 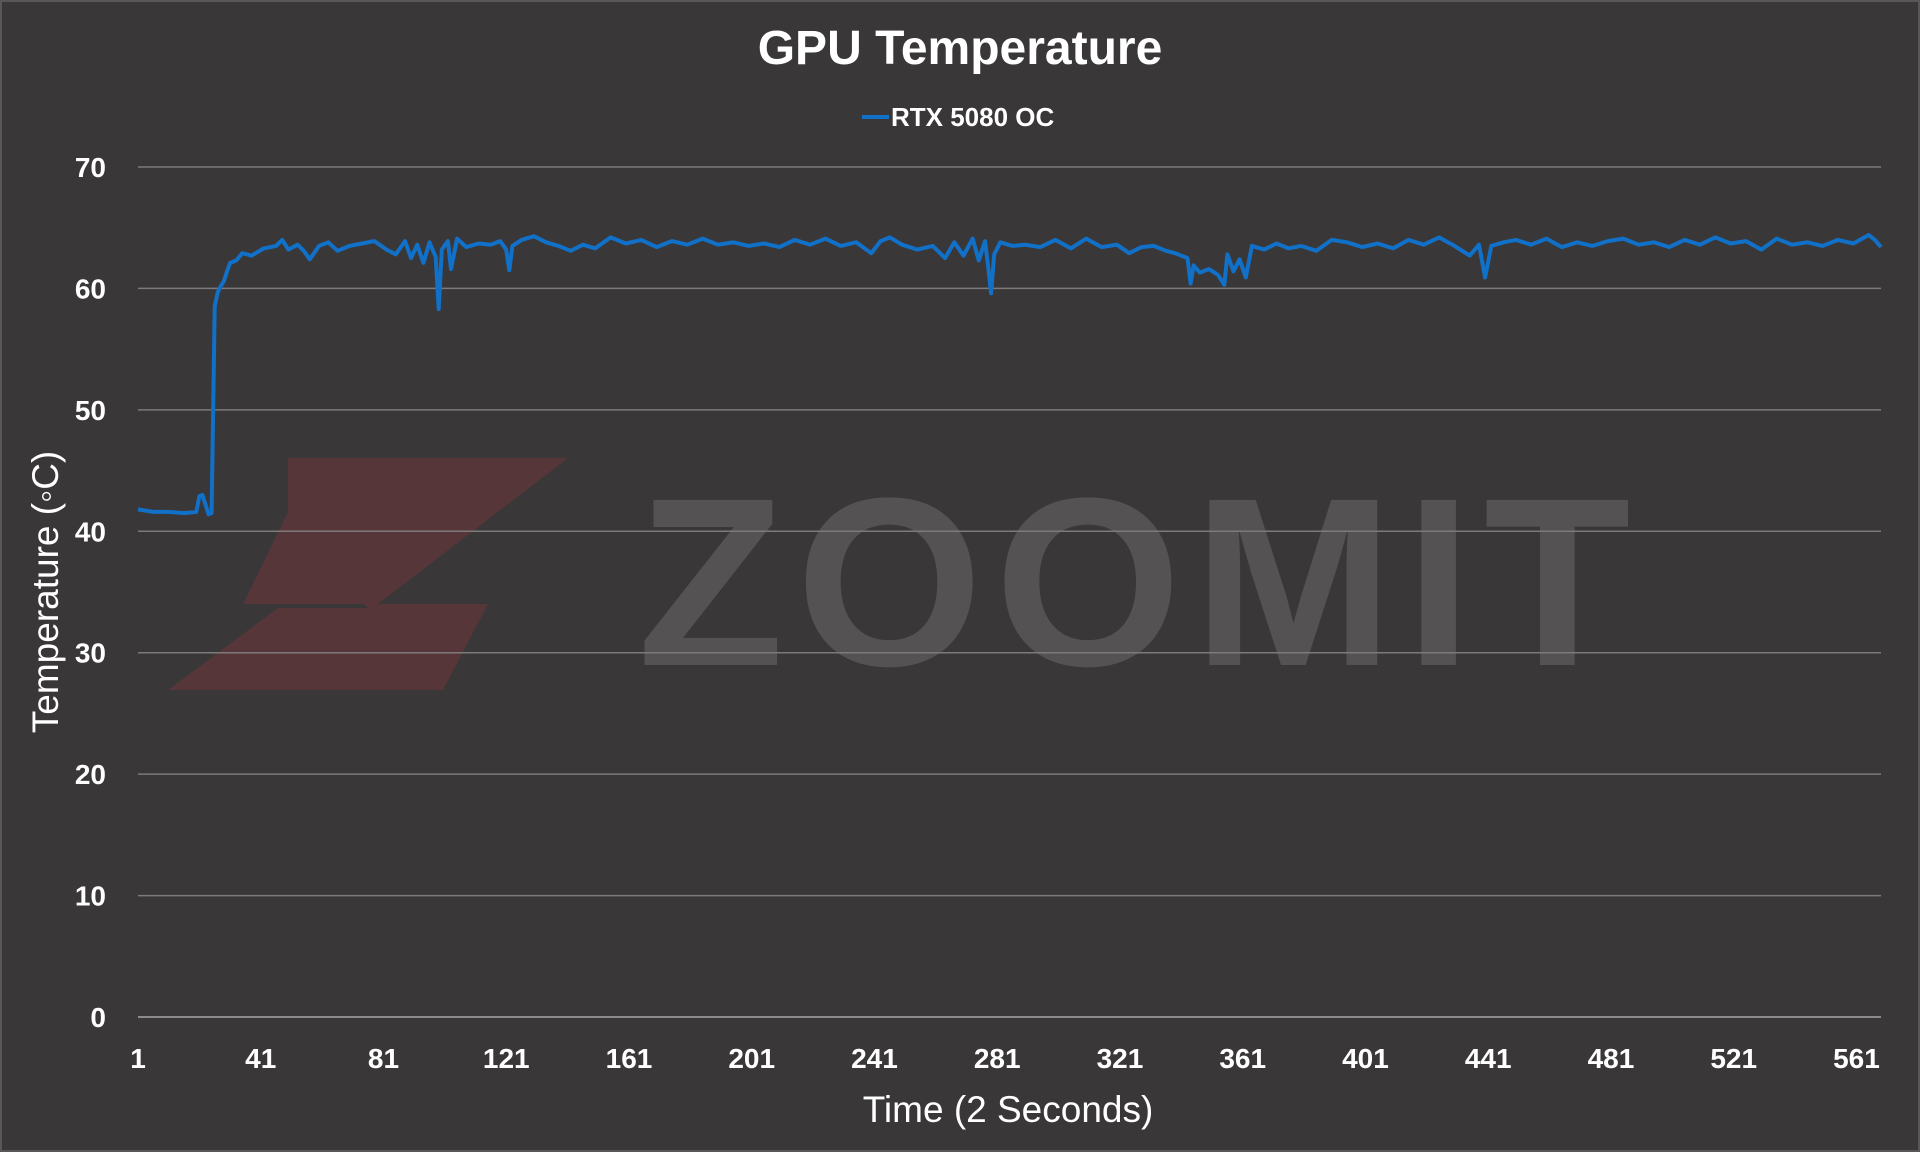 I want to click on x-tick-label: 281, so click(x=997, y=1058).